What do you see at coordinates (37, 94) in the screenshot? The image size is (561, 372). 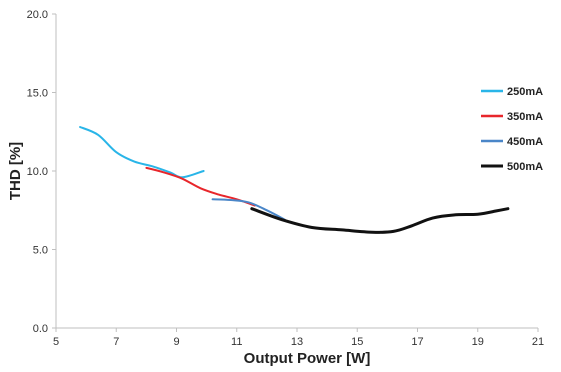 I see `y-tick-label: 15.0` at bounding box center [37, 94].